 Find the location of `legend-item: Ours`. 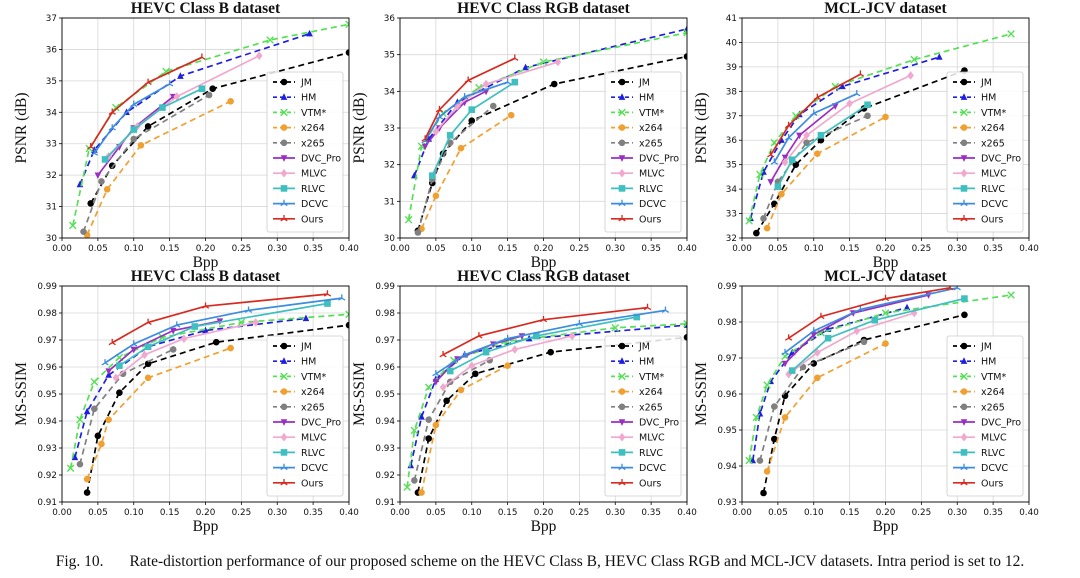

legend-item: Ours is located at coordinates (636, 219).